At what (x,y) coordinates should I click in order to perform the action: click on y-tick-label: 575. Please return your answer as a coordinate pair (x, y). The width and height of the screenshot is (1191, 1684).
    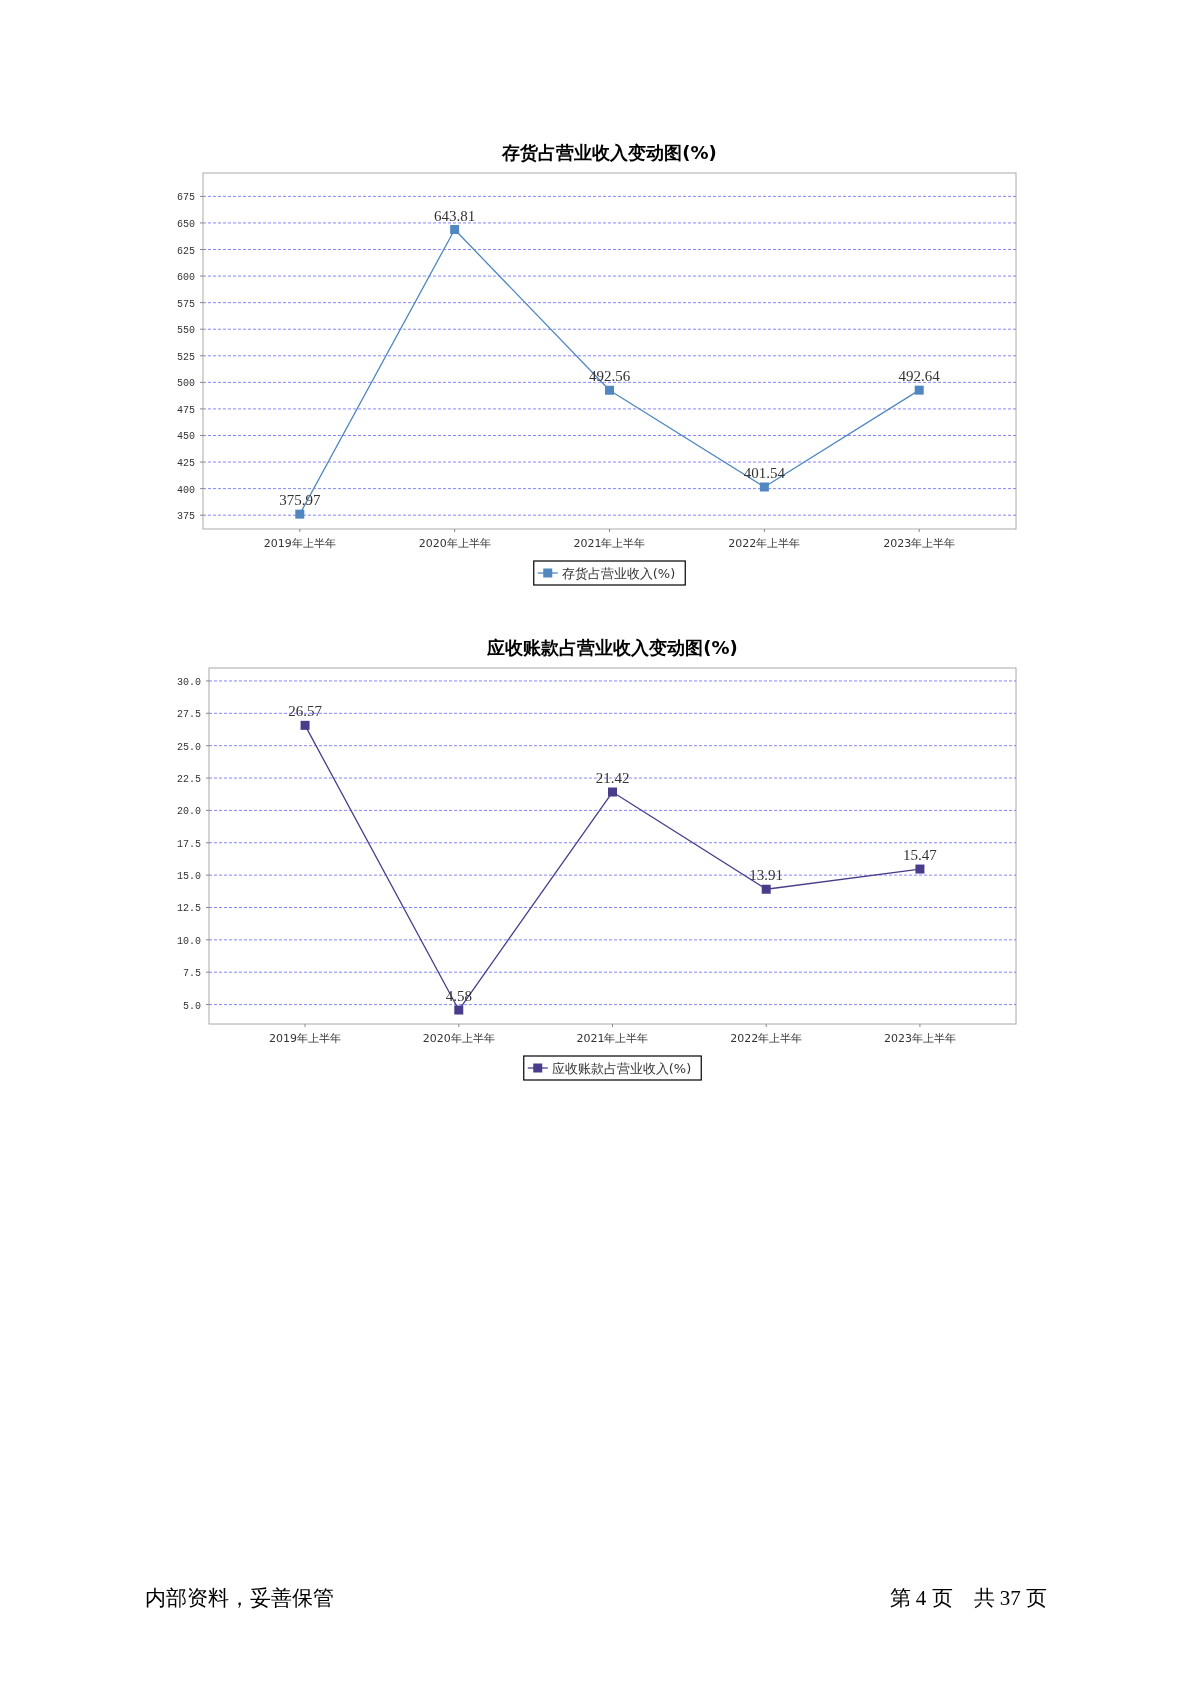
    Looking at the image, I should click on (185, 304).